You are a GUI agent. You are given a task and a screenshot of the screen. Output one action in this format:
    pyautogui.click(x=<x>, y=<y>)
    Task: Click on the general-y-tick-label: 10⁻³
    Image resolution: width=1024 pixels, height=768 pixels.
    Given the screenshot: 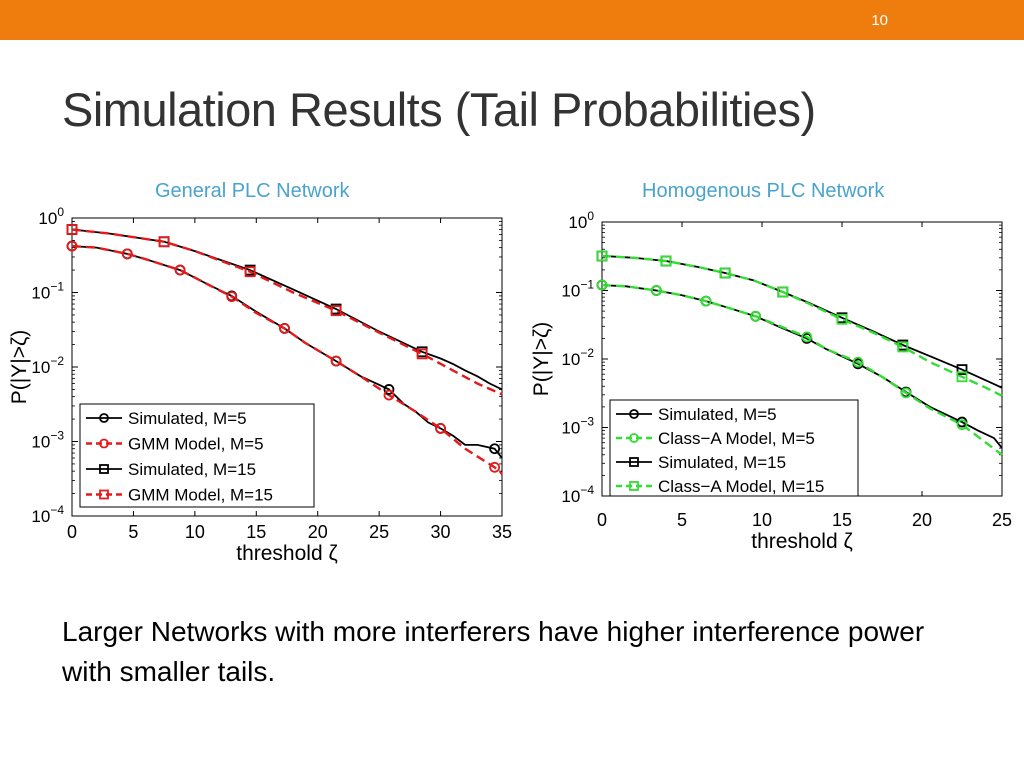 What is the action you would take?
    pyautogui.click(x=47, y=440)
    